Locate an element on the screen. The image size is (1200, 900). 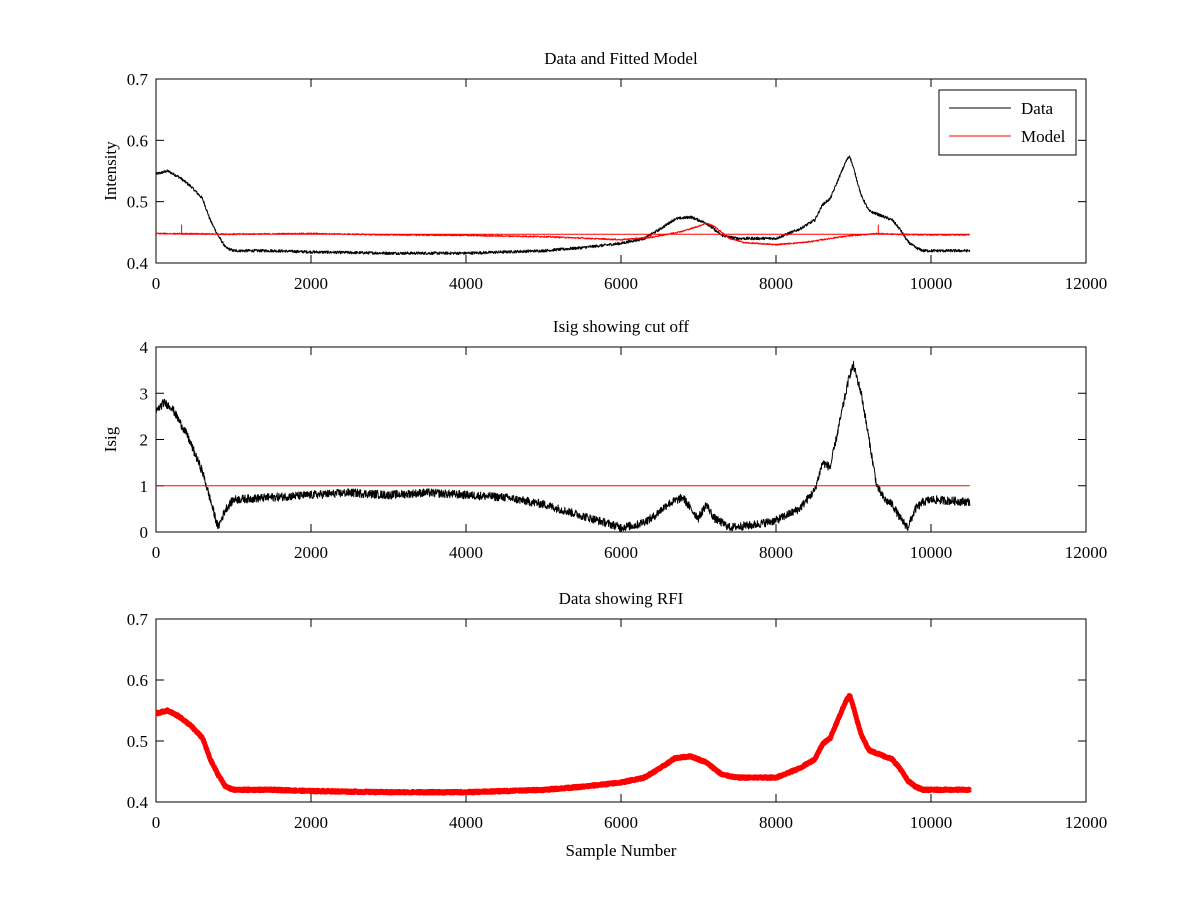
x-axis-label: Sample Number is located at coordinates (621, 850).